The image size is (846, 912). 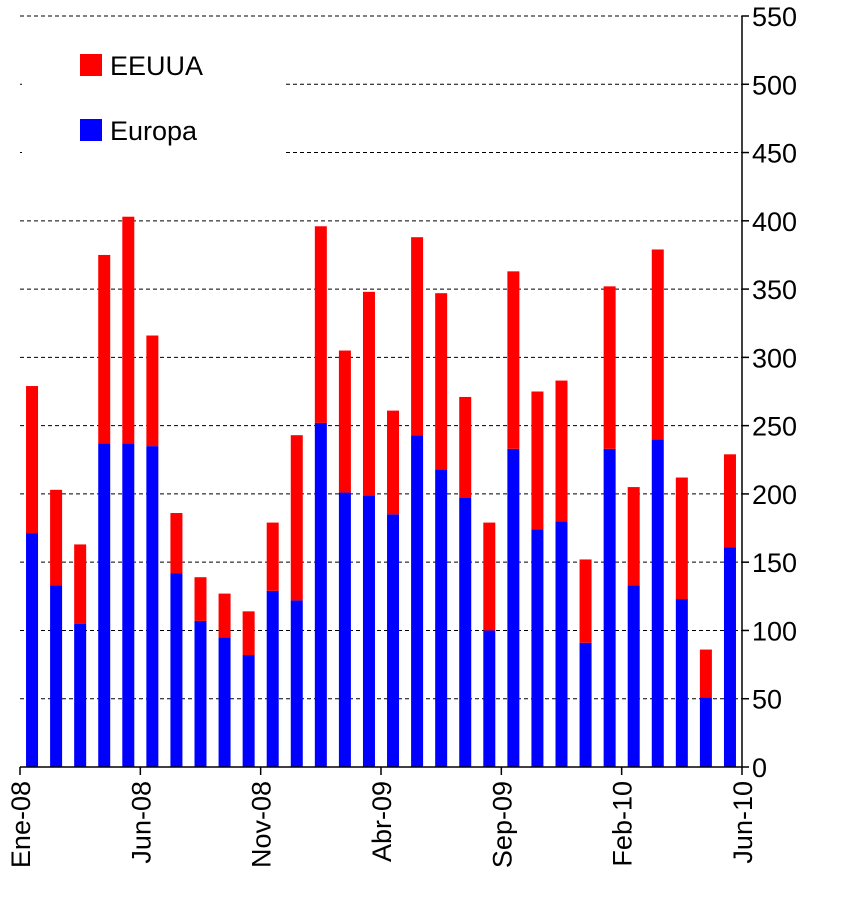 I want to click on x-tick-label: Jun-10, so click(x=743, y=822).